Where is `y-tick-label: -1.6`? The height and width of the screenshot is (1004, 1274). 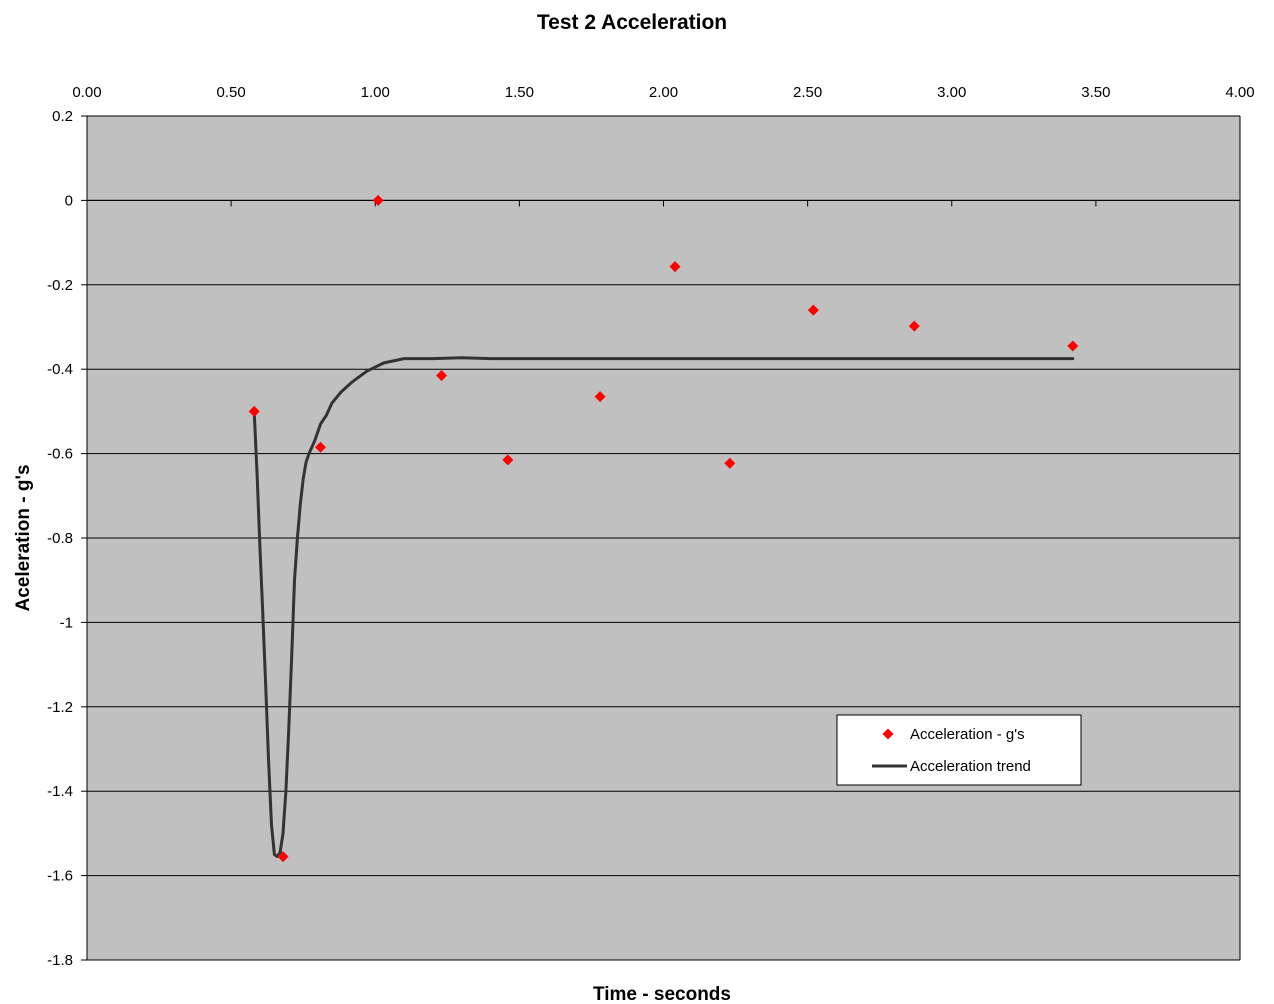
y-tick-label: -1.6 is located at coordinates (60, 876).